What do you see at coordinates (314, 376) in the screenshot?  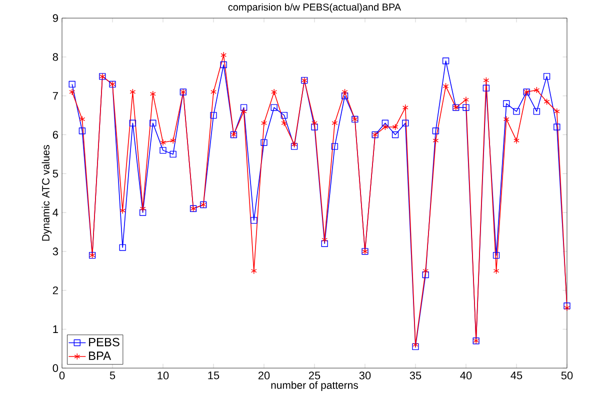 I see `x-tick-label: 25` at bounding box center [314, 376].